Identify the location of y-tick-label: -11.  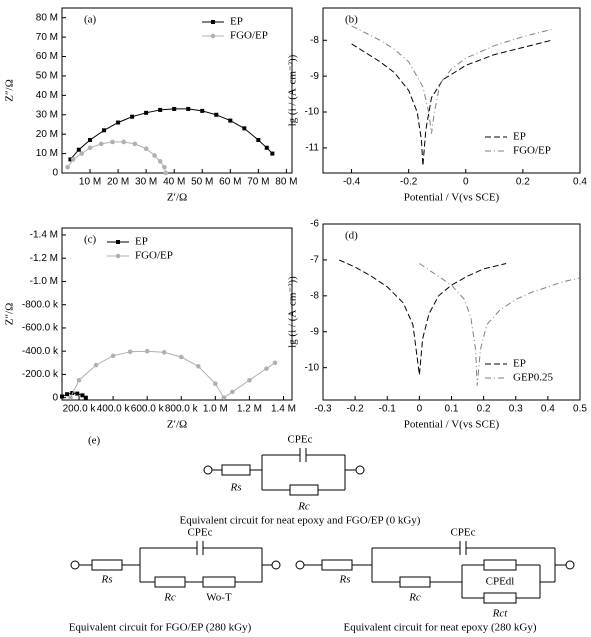
(312, 148).